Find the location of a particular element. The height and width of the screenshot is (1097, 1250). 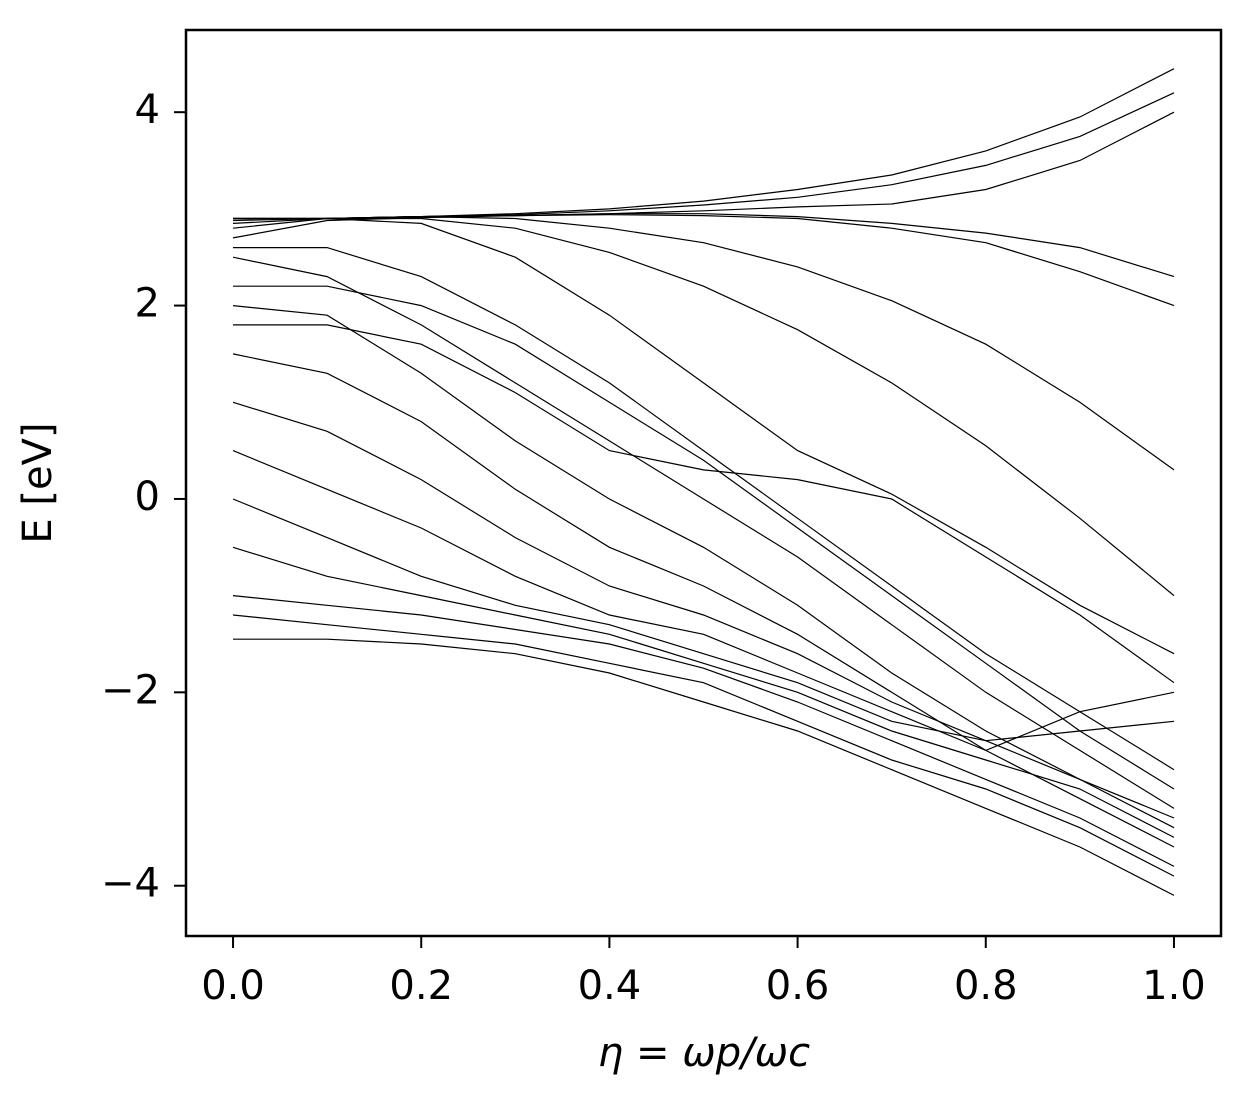

y-axis-label: E [eV] is located at coordinates (38, 482).